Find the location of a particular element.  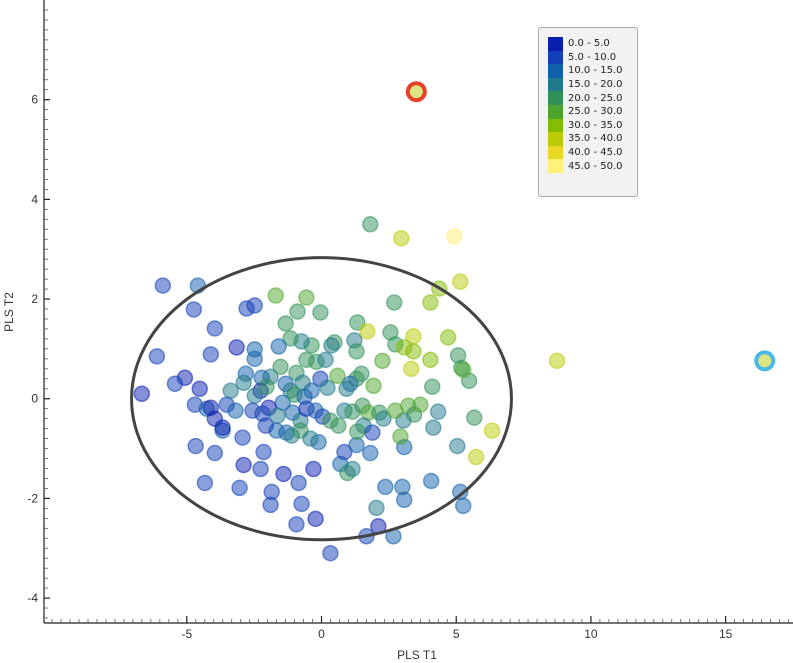

legend-item: 0.0 - 5.0 is located at coordinates (592, 44).